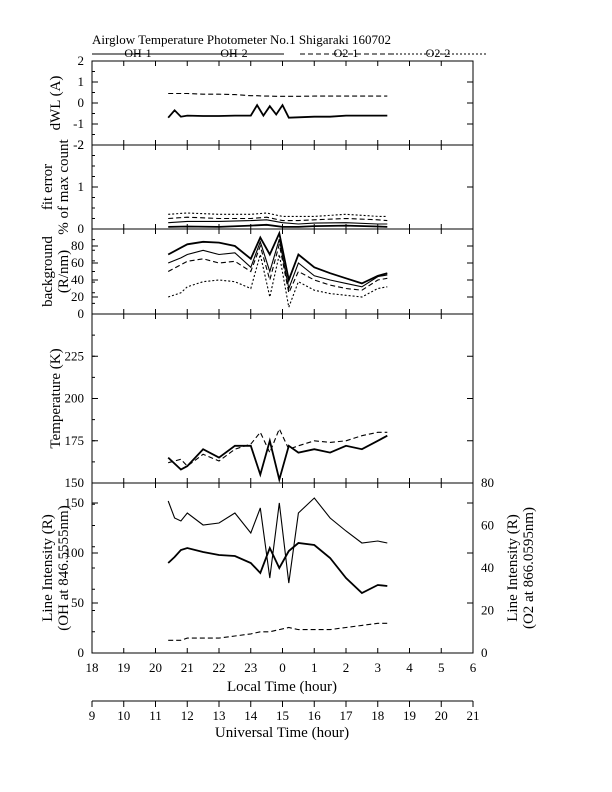 This screenshot has height=792, width=612. What do you see at coordinates (487, 525) in the screenshot?
I see `y-right-tick-label: 60` at bounding box center [487, 525].